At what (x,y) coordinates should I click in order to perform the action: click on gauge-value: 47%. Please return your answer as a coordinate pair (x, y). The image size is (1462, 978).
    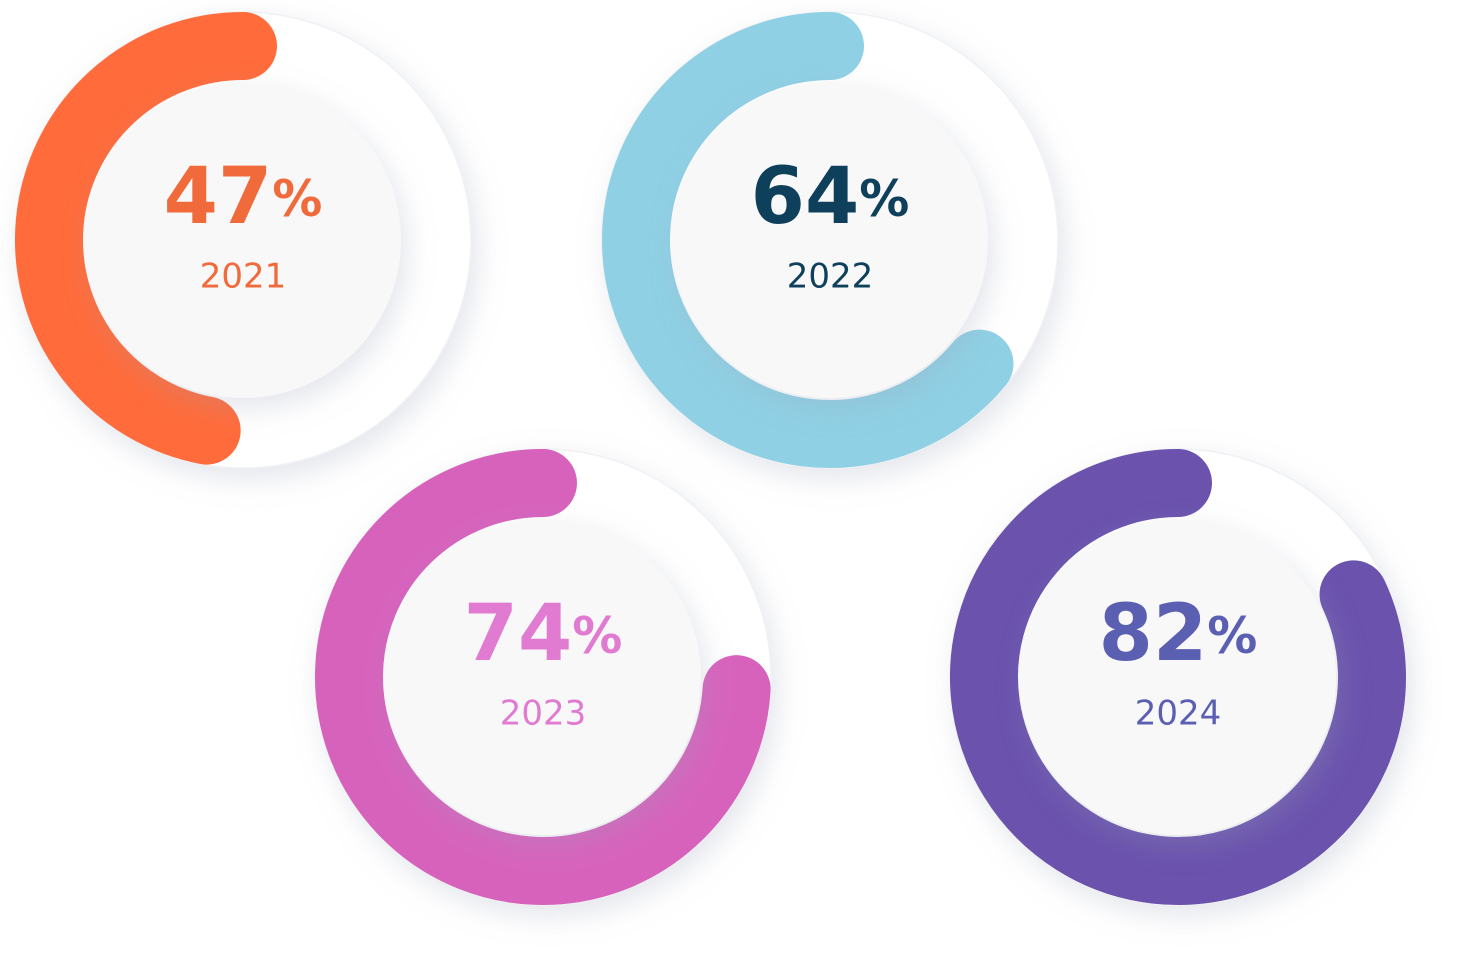
    Looking at the image, I should click on (243, 197).